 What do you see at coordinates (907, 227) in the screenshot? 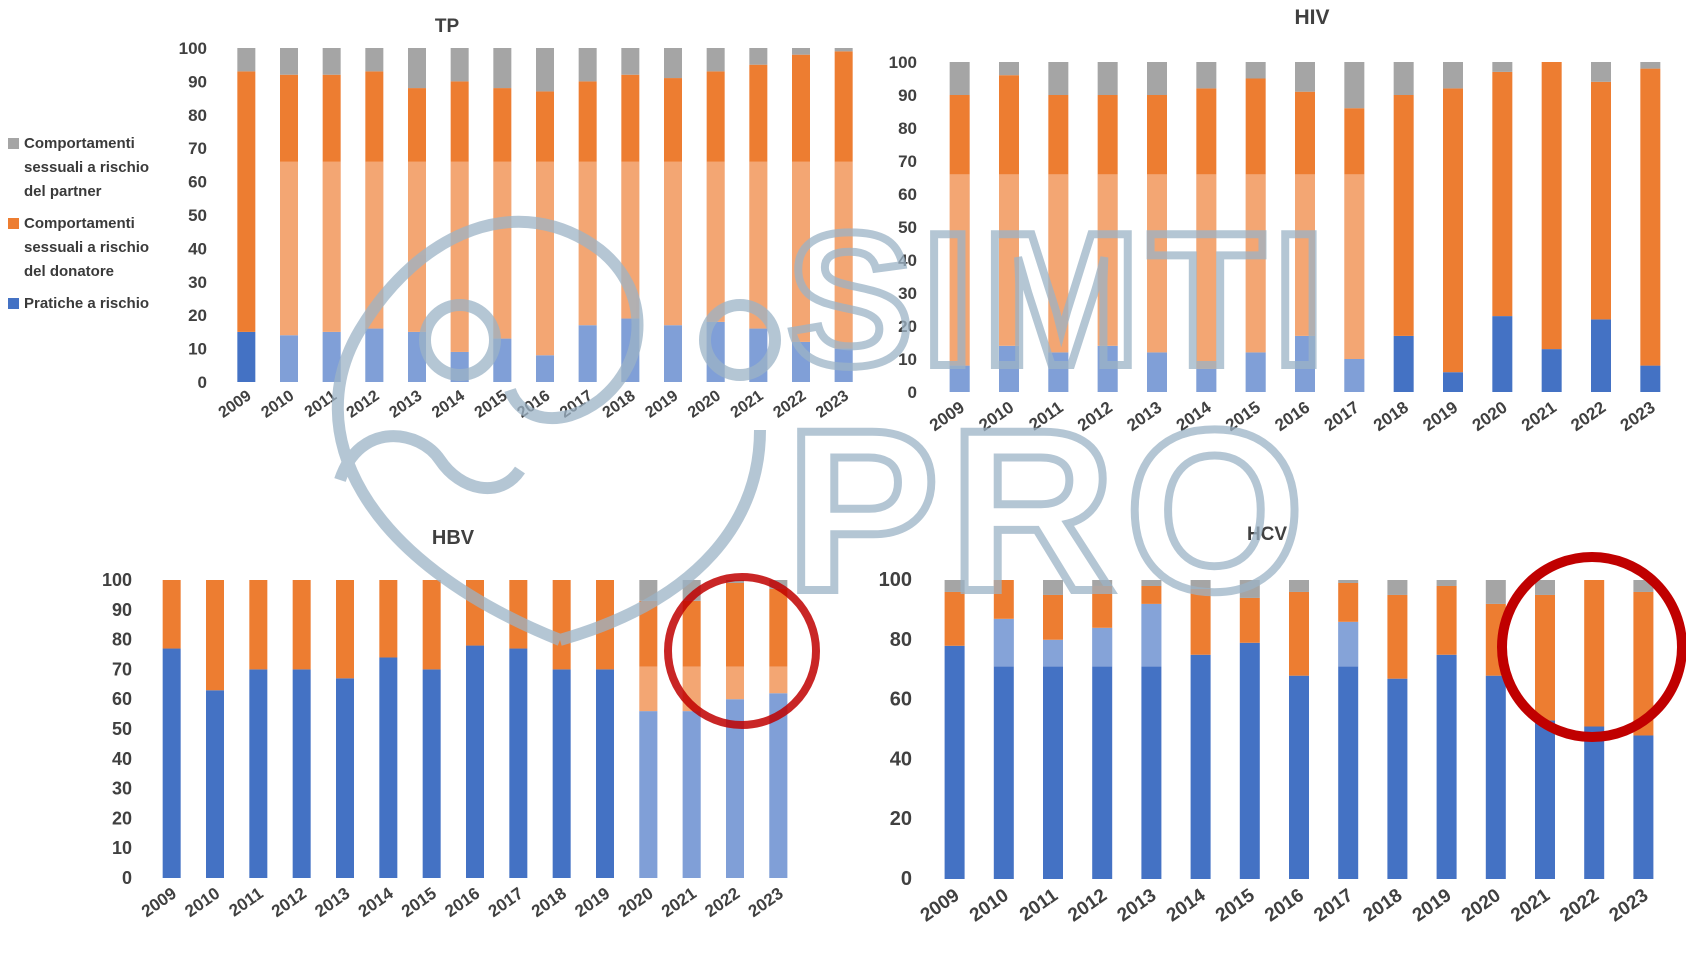
I see `y-tick-label: 50` at bounding box center [907, 227].